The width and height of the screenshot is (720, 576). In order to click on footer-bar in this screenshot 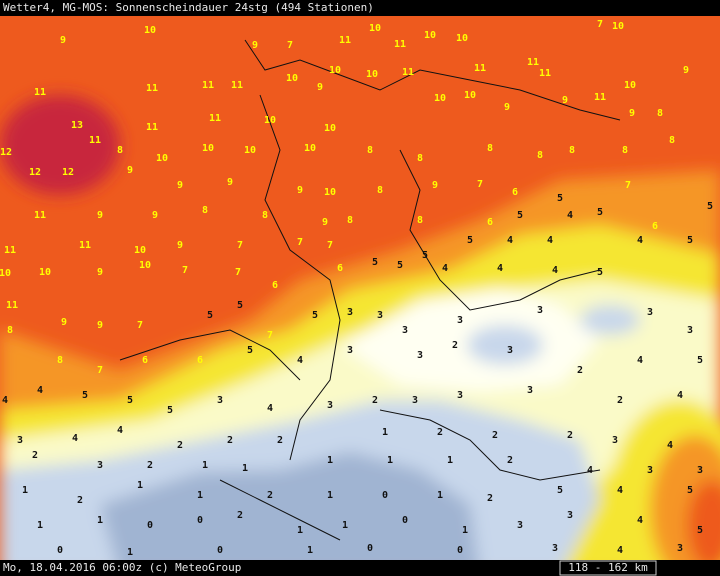, I will do `click(360, 568)`.